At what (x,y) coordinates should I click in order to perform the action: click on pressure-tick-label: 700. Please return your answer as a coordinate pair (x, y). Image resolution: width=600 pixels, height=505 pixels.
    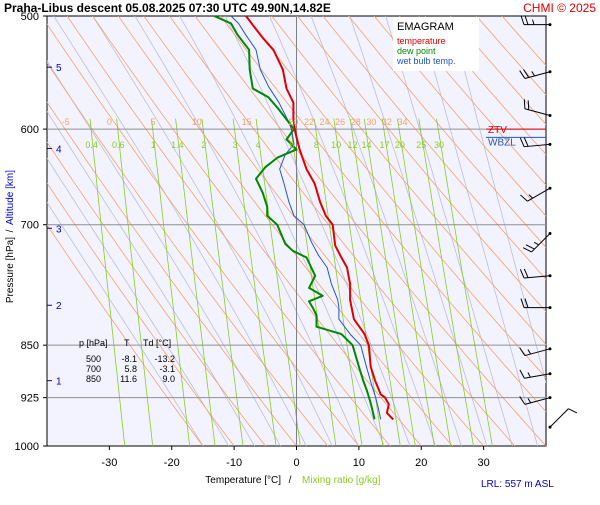
    Looking at the image, I should click on (30, 226).